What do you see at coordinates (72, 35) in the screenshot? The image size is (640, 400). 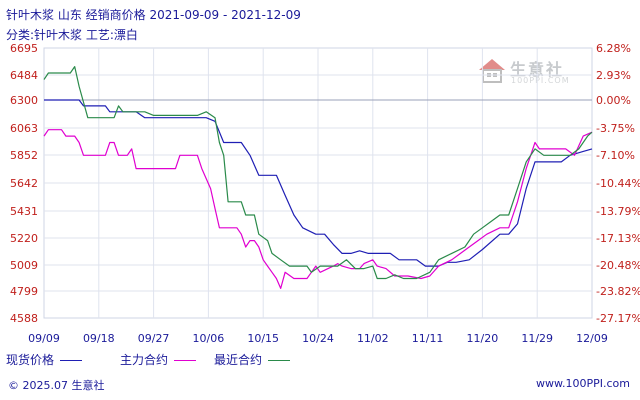 I see `chart-subtitle: 分类:针叶木浆 工艺:漂白` at bounding box center [72, 35].